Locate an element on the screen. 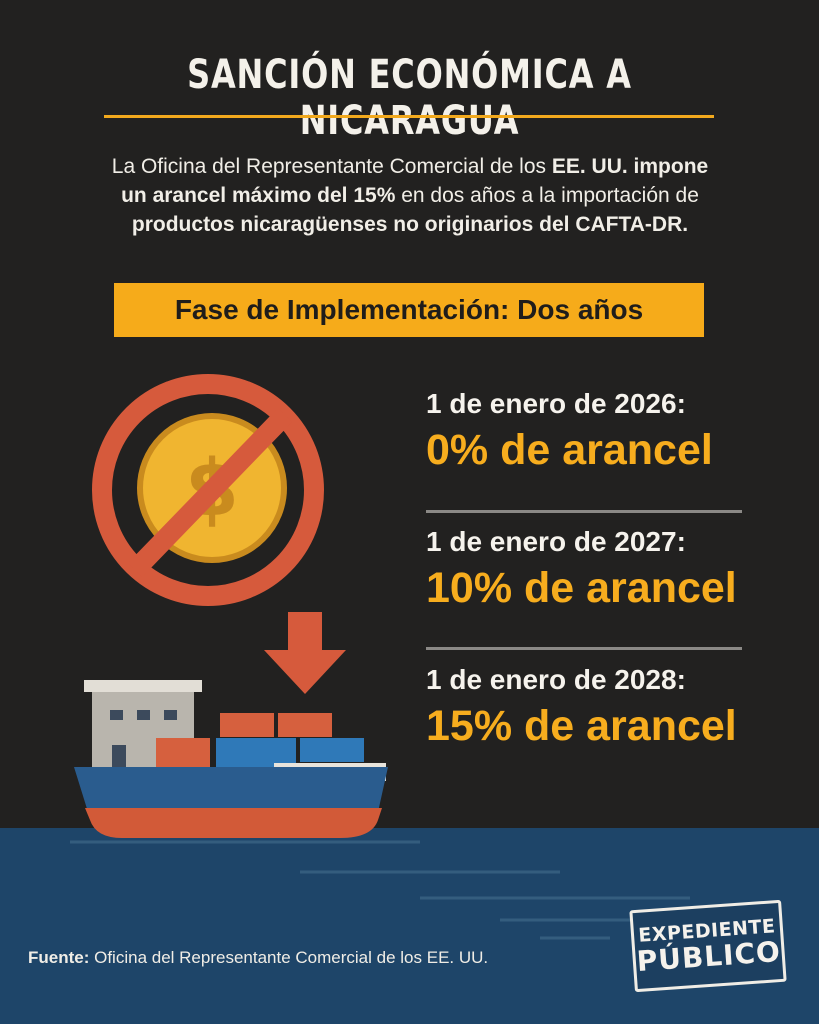  prohibited-dollar-coin-icon: $ is located at coordinates (208, 490).